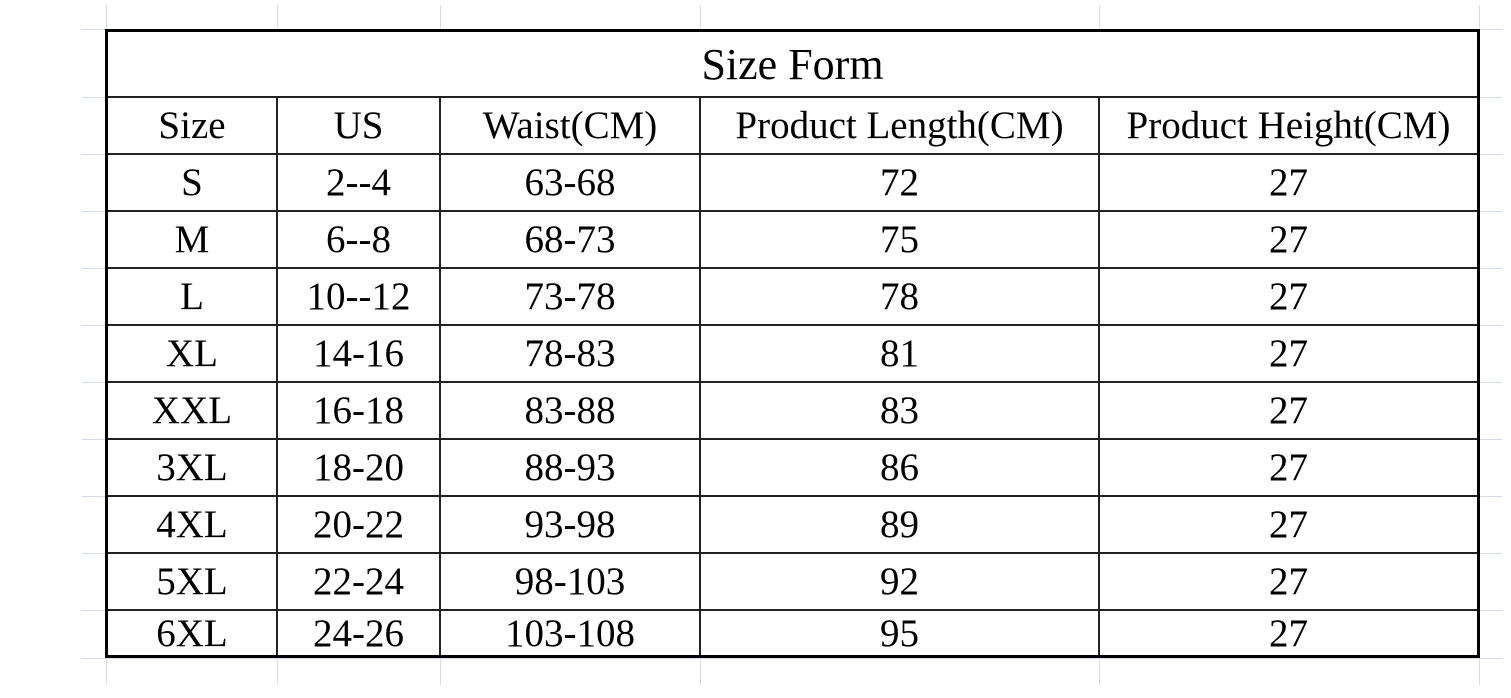 The image size is (1511, 698). What do you see at coordinates (359, 633) in the screenshot?
I see `table-cell: 24-26` at bounding box center [359, 633].